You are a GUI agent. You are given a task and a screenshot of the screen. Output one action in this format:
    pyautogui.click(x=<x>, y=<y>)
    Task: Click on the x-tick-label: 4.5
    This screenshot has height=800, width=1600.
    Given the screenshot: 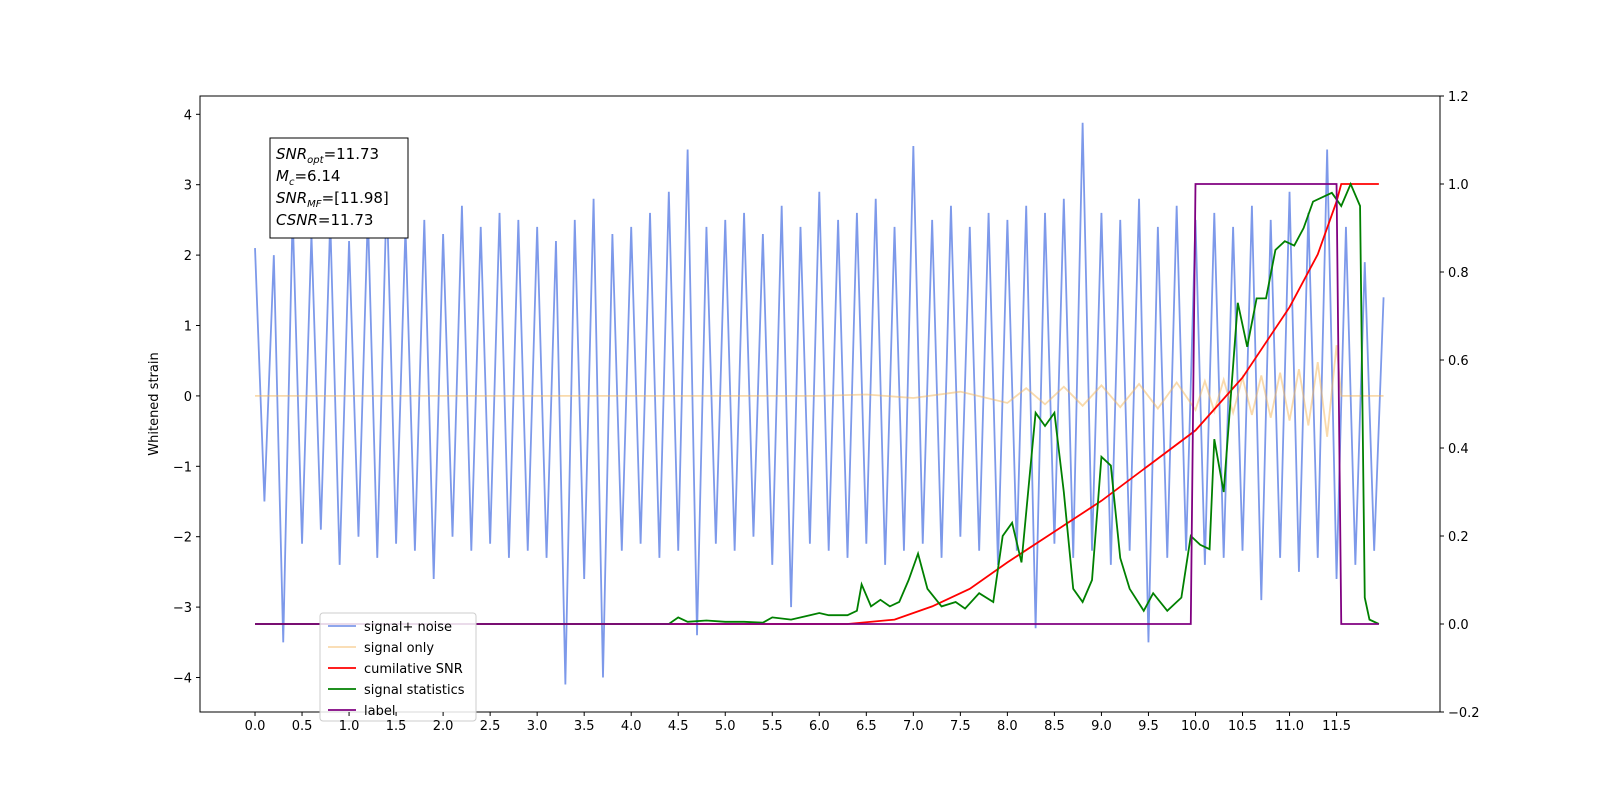 What is the action you would take?
    pyautogui.click(x=678, y=726)
    